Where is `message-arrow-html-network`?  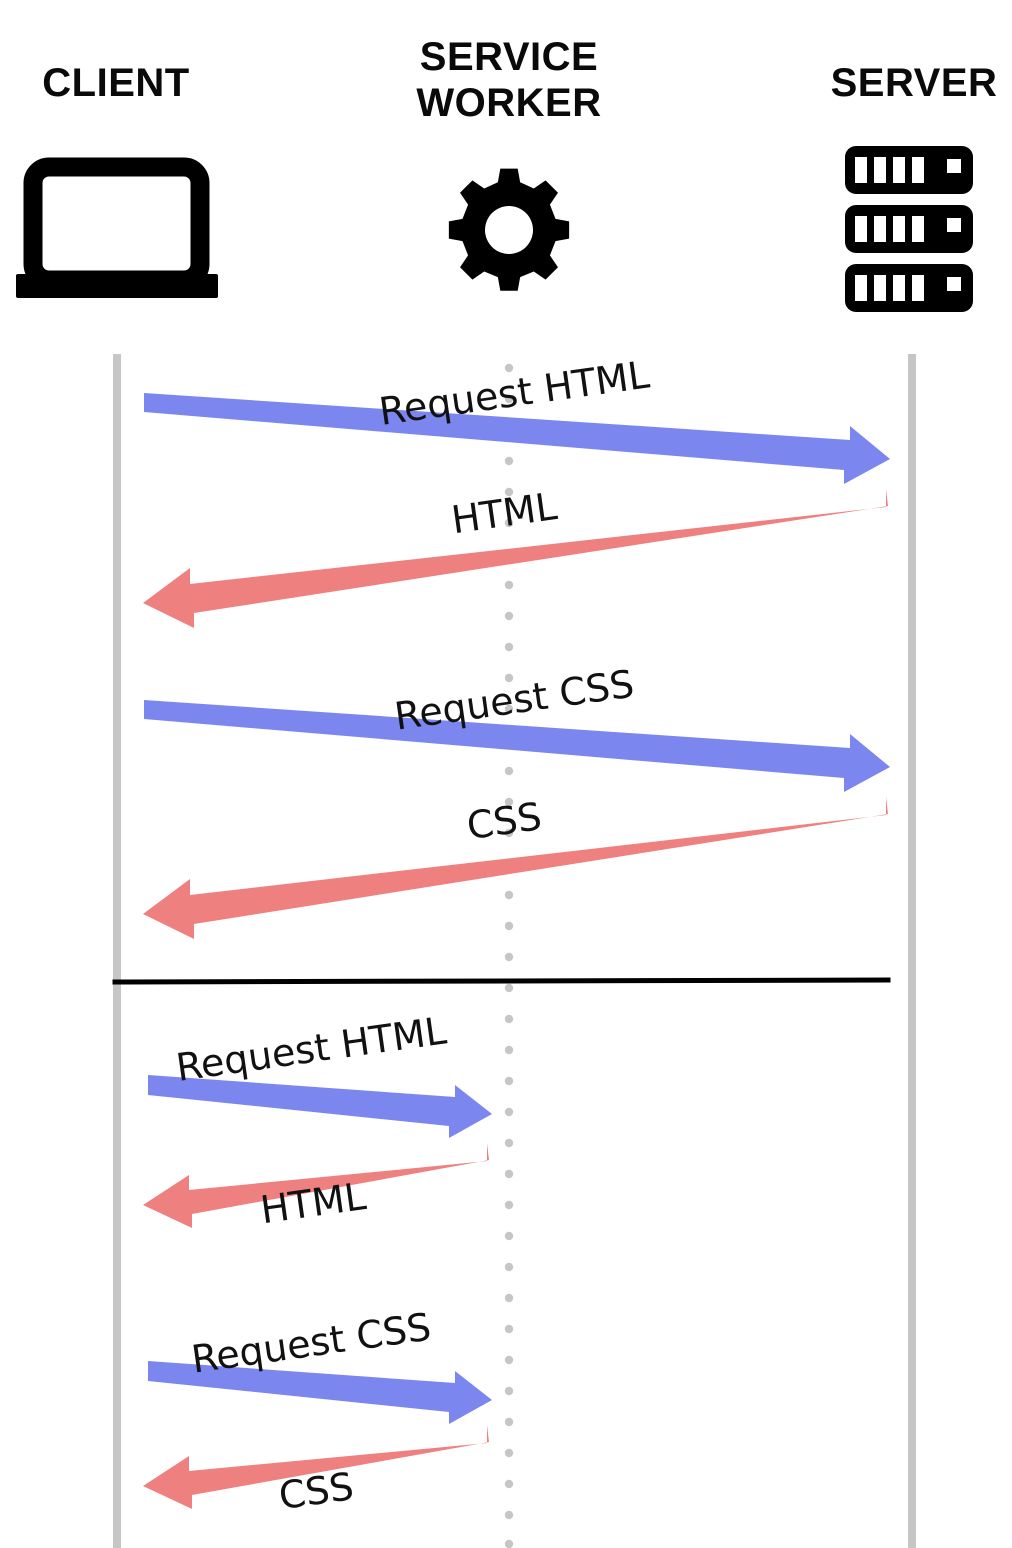
message-arrow-html-network is located at coordinates (515, 558).